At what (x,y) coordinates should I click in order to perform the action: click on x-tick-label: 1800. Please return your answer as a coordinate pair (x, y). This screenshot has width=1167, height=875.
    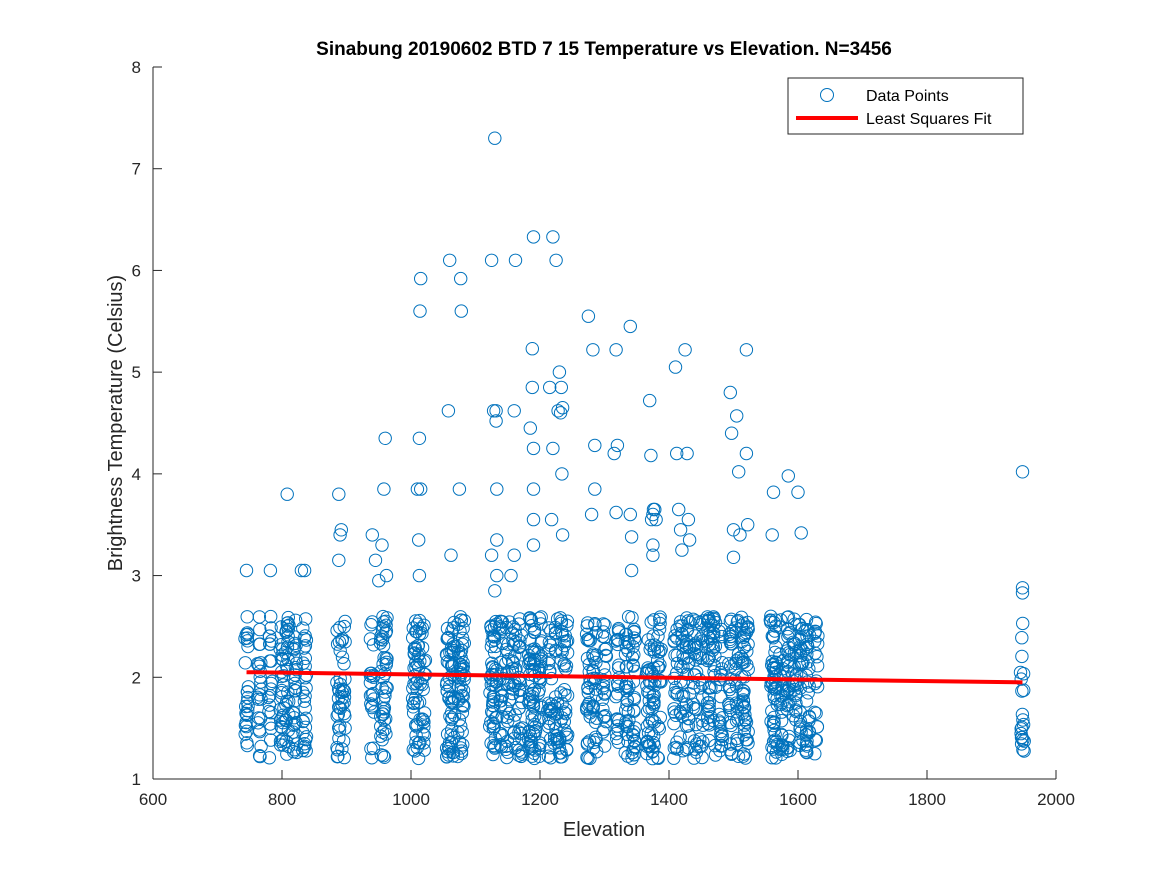
    Looking at the image, I should click on (927, 799).